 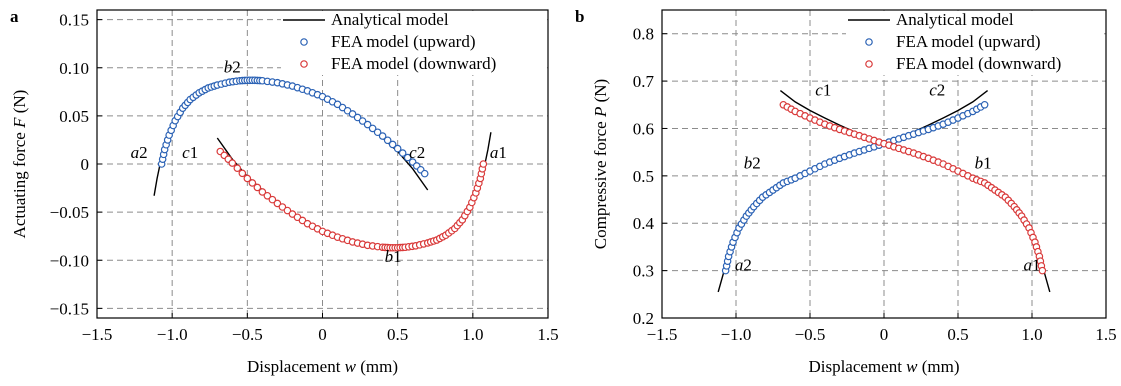 I want to click on y-tick-label: 0.8, so click(x=643, y=34).